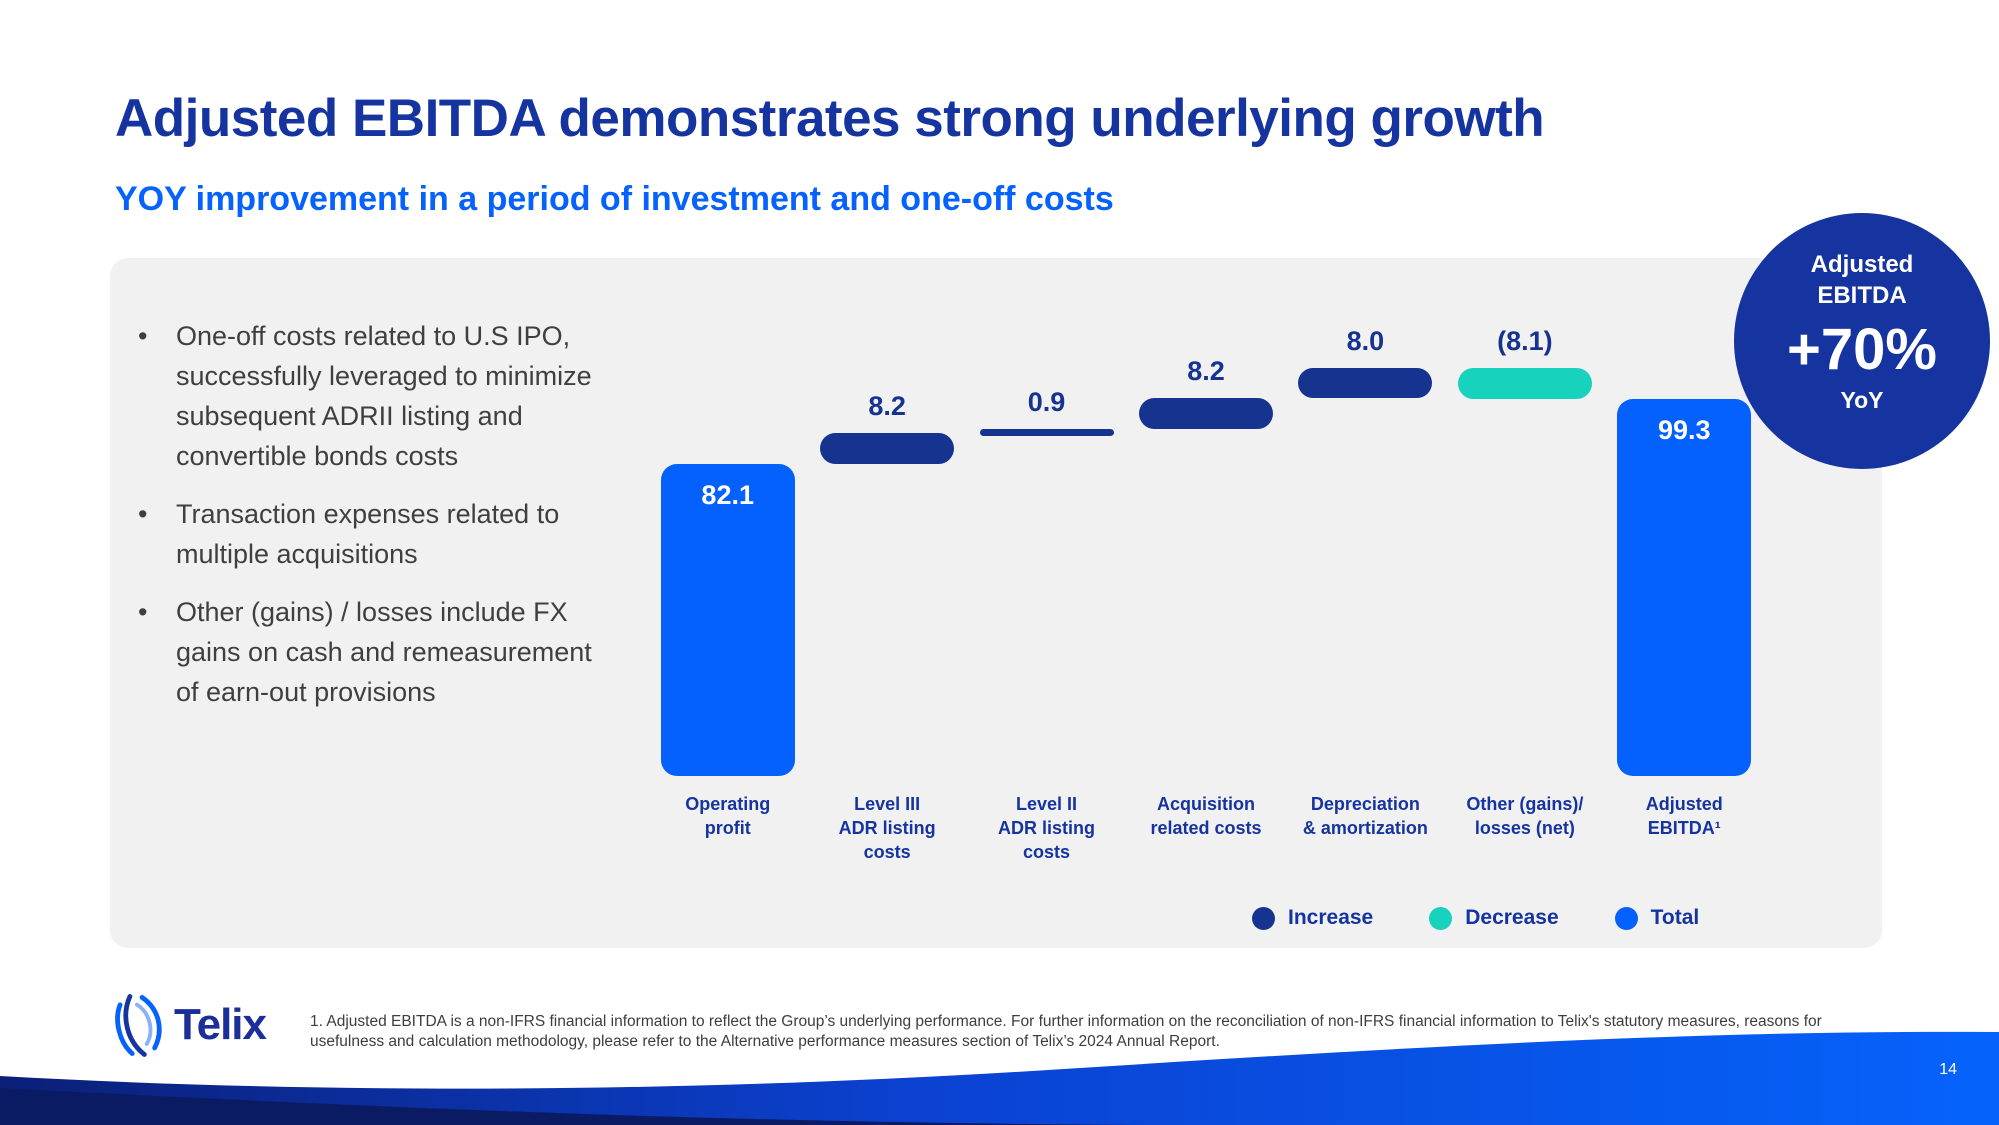  Describe the element at coordinates (1948, 1069) in the screenshot. I see `page-number: 14` at that location.